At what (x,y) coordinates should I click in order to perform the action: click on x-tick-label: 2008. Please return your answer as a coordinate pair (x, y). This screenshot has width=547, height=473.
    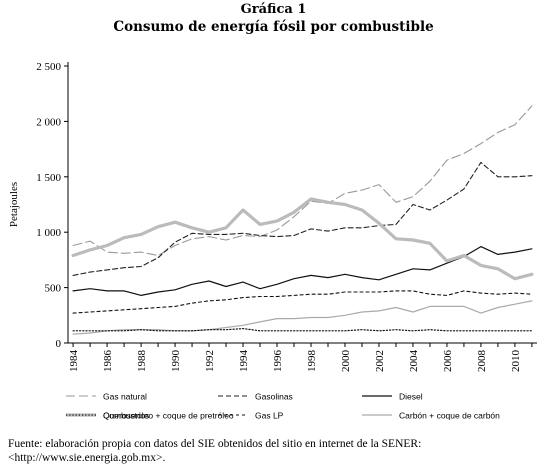
    Looking at the image, I should click on (482, 361).